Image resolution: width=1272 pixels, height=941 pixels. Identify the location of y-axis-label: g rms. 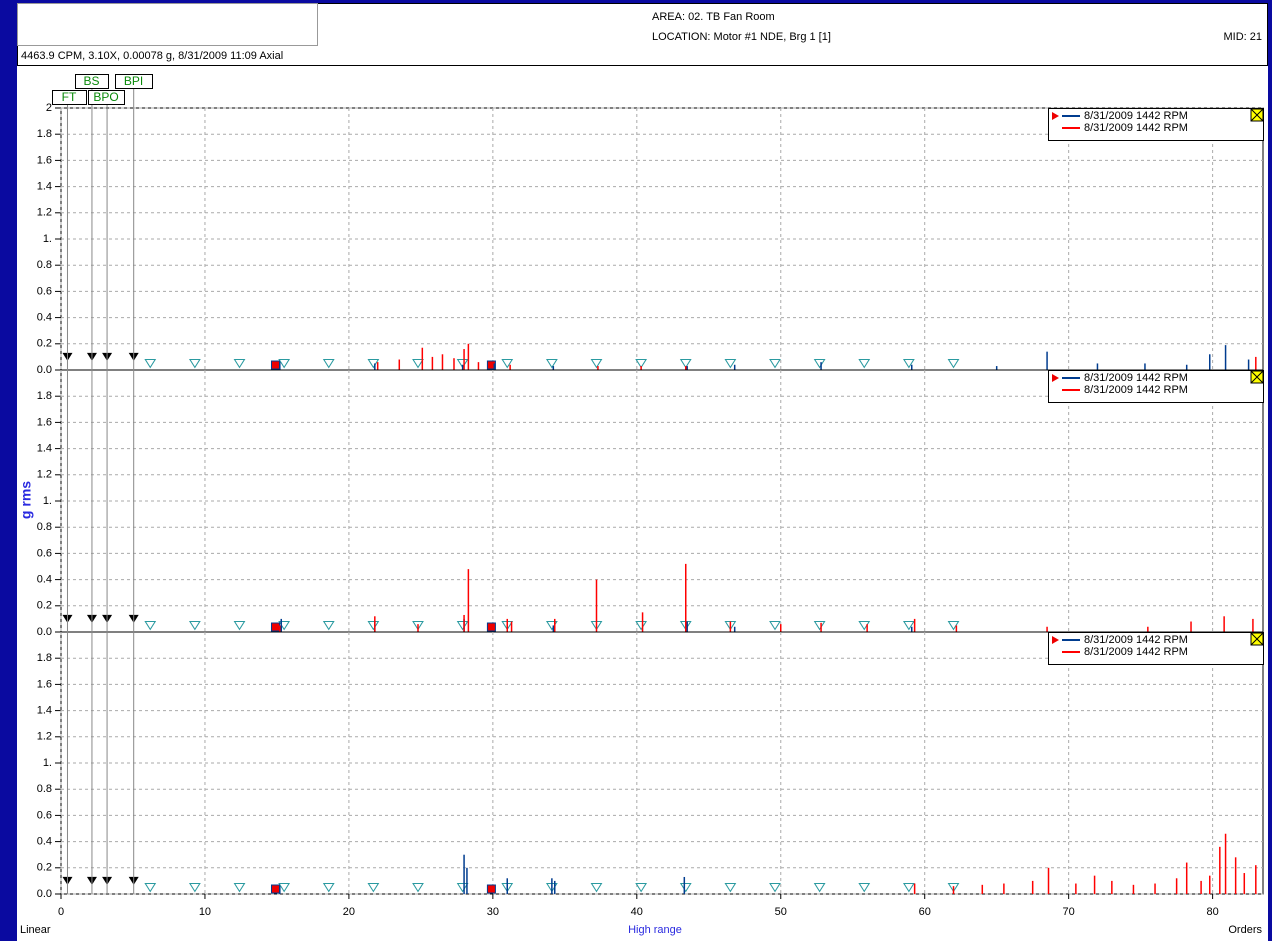
(26, 500).